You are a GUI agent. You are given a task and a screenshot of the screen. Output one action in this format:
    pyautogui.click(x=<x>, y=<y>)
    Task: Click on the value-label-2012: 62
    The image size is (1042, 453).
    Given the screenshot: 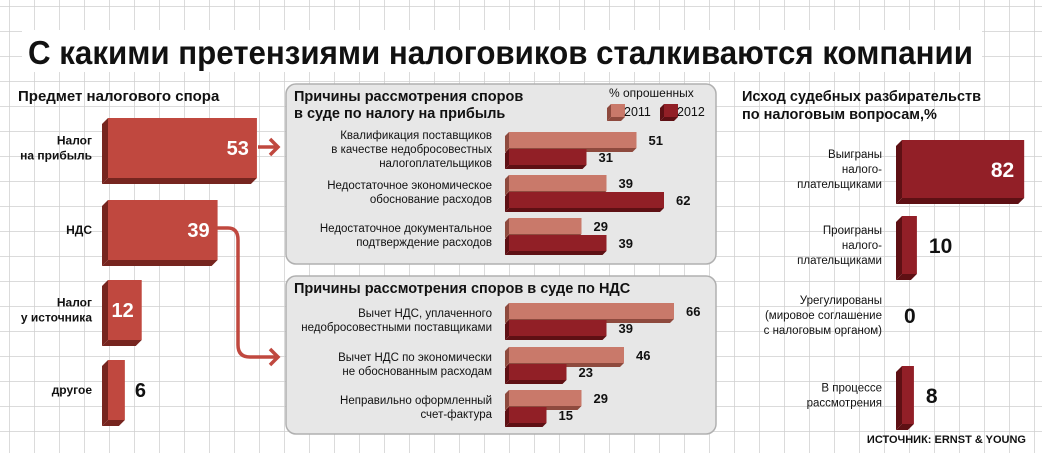 What is the action you would take?
    pyautogui.click(x=683, y=200)
    